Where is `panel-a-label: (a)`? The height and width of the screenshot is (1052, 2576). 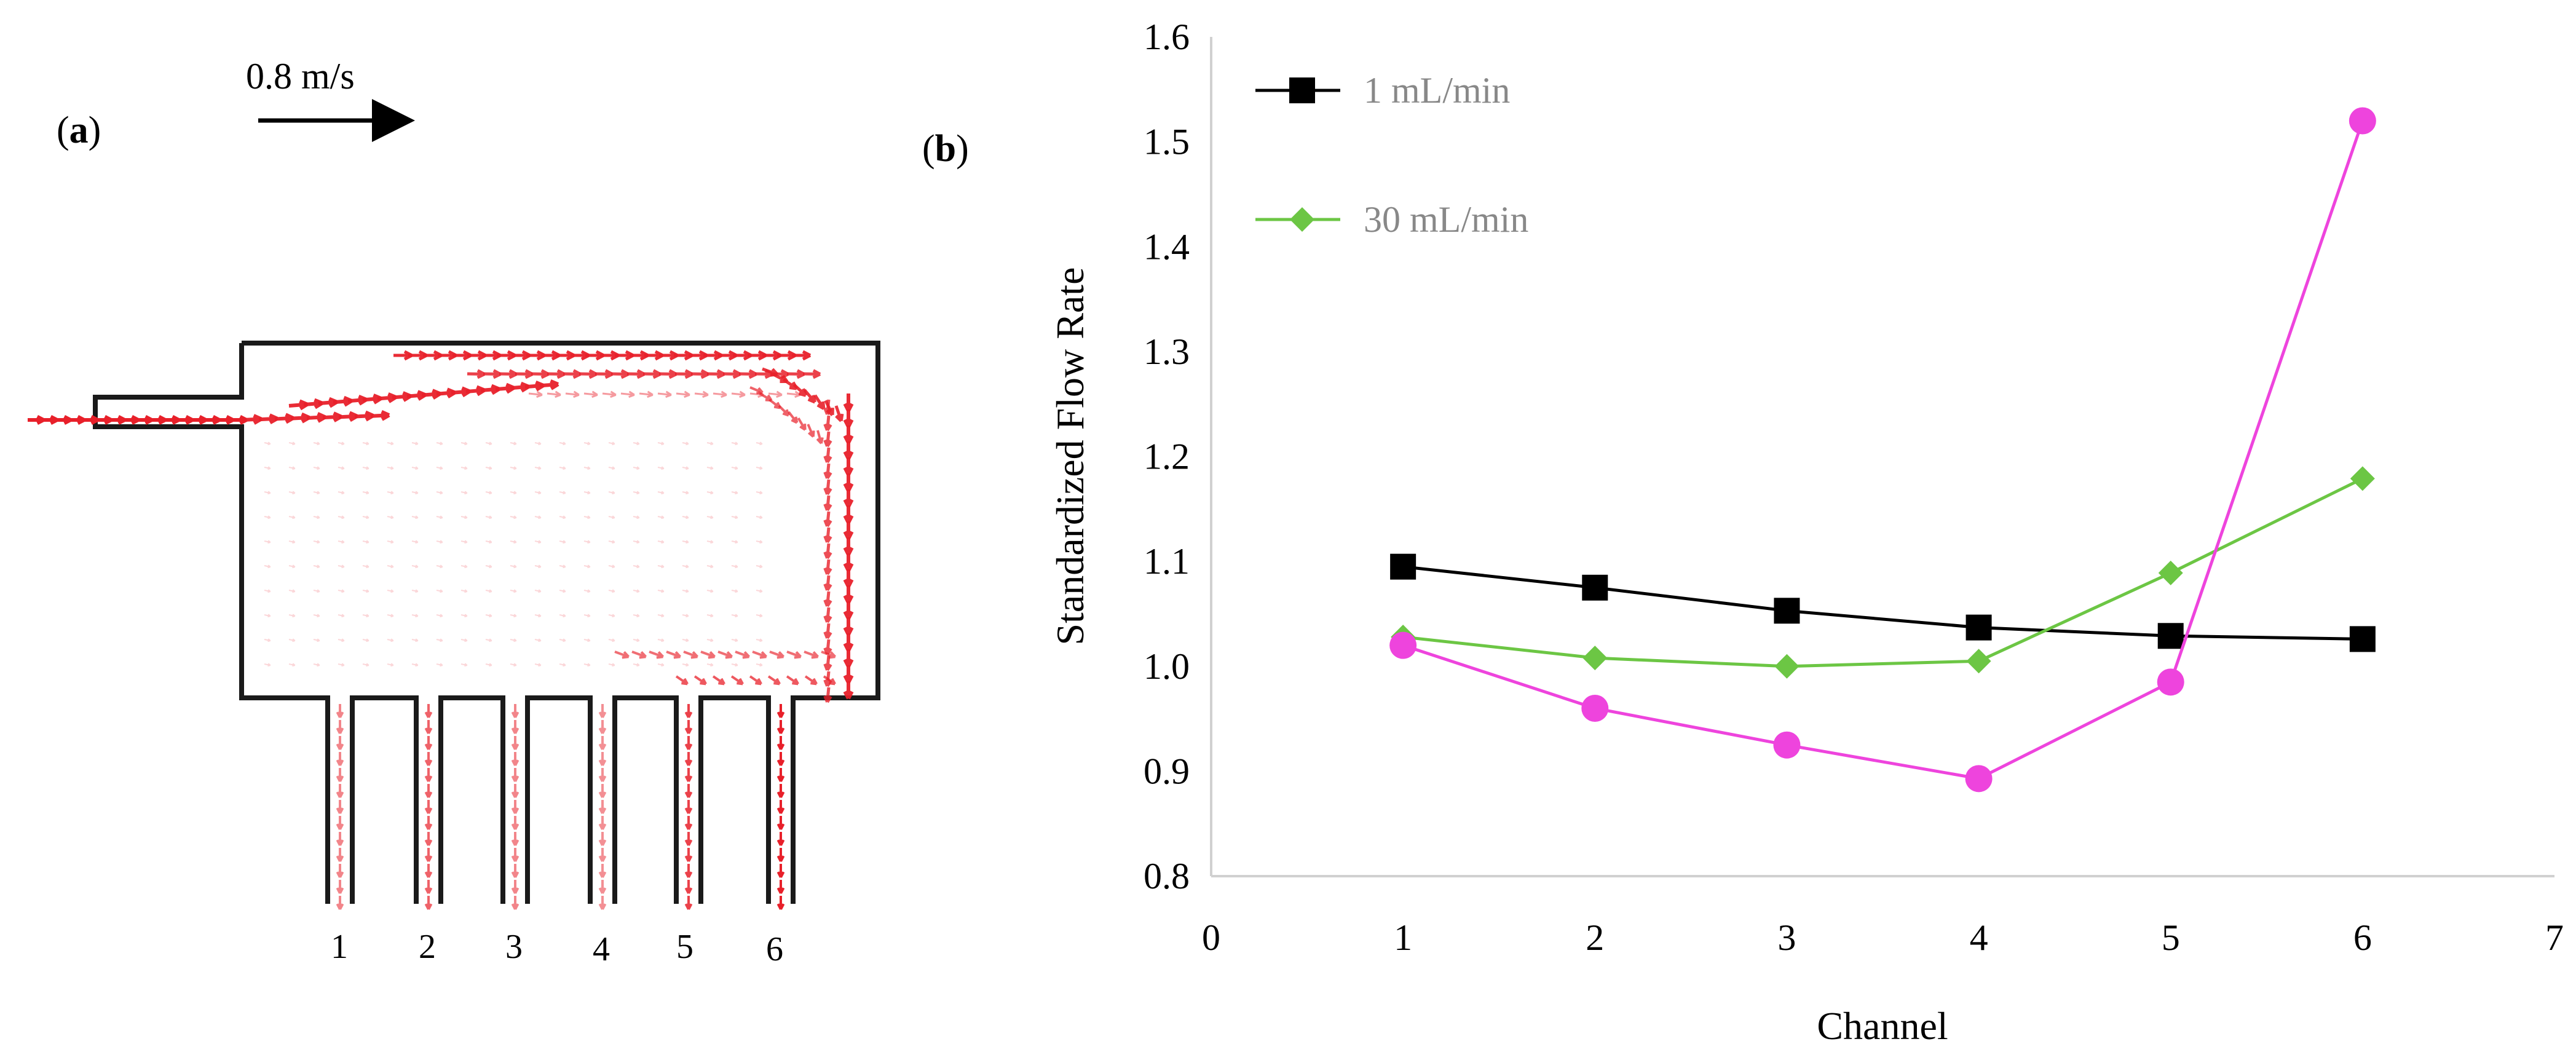
panel-a-label: (a) is located at coordinates (79, 130).